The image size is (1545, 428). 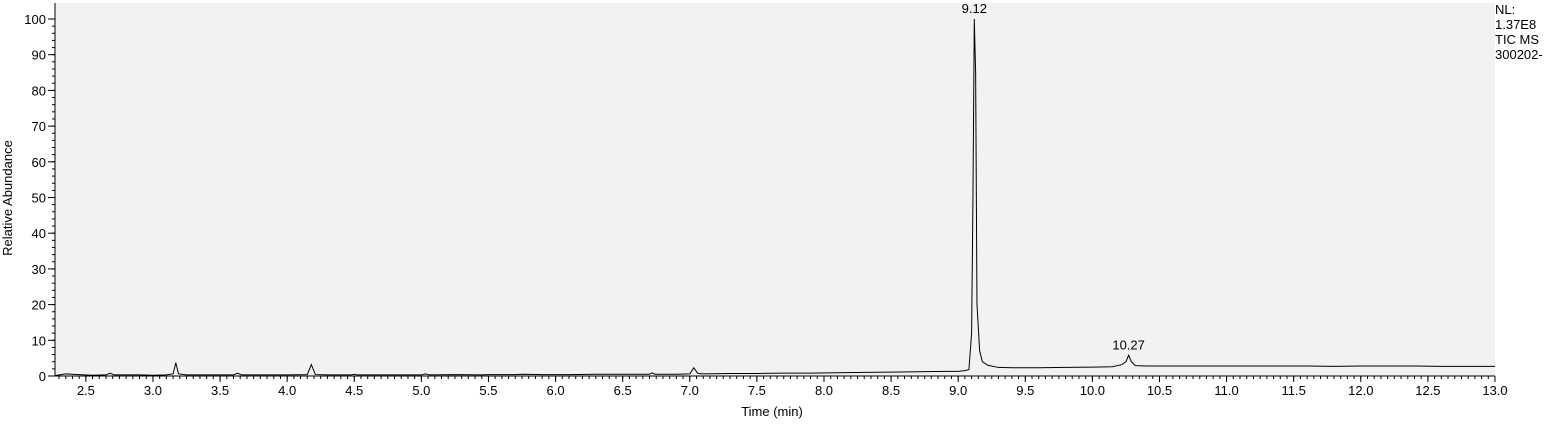 I want to click on x-tick-label: 5.0, so click(x=421, y=390).